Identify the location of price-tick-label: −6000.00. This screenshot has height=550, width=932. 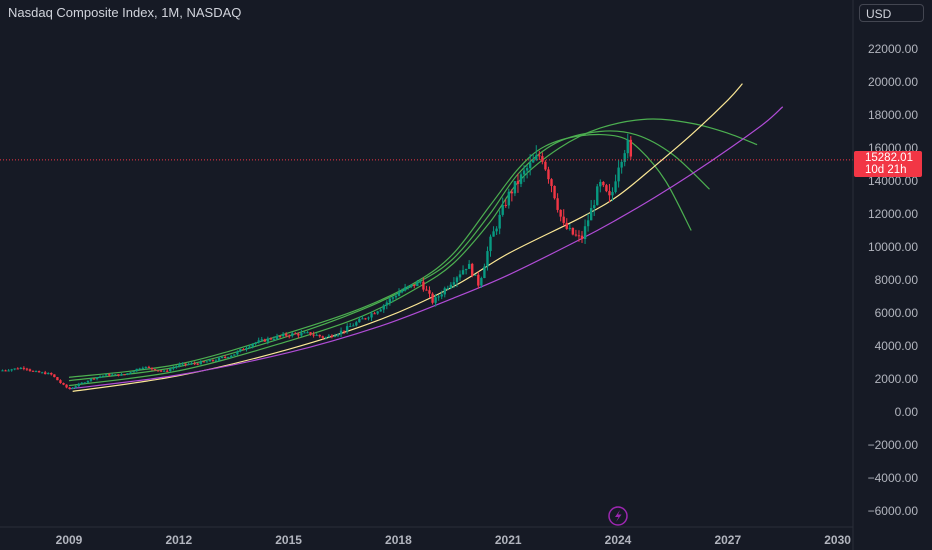
(893, 511).